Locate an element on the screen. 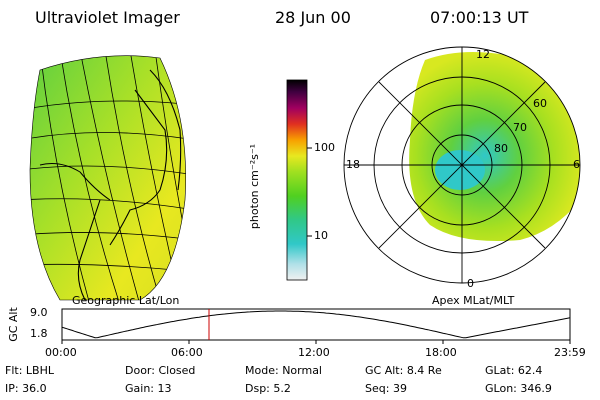  right-panel-caption: Apex MLat/MLT is located at coordinates (473, 300).